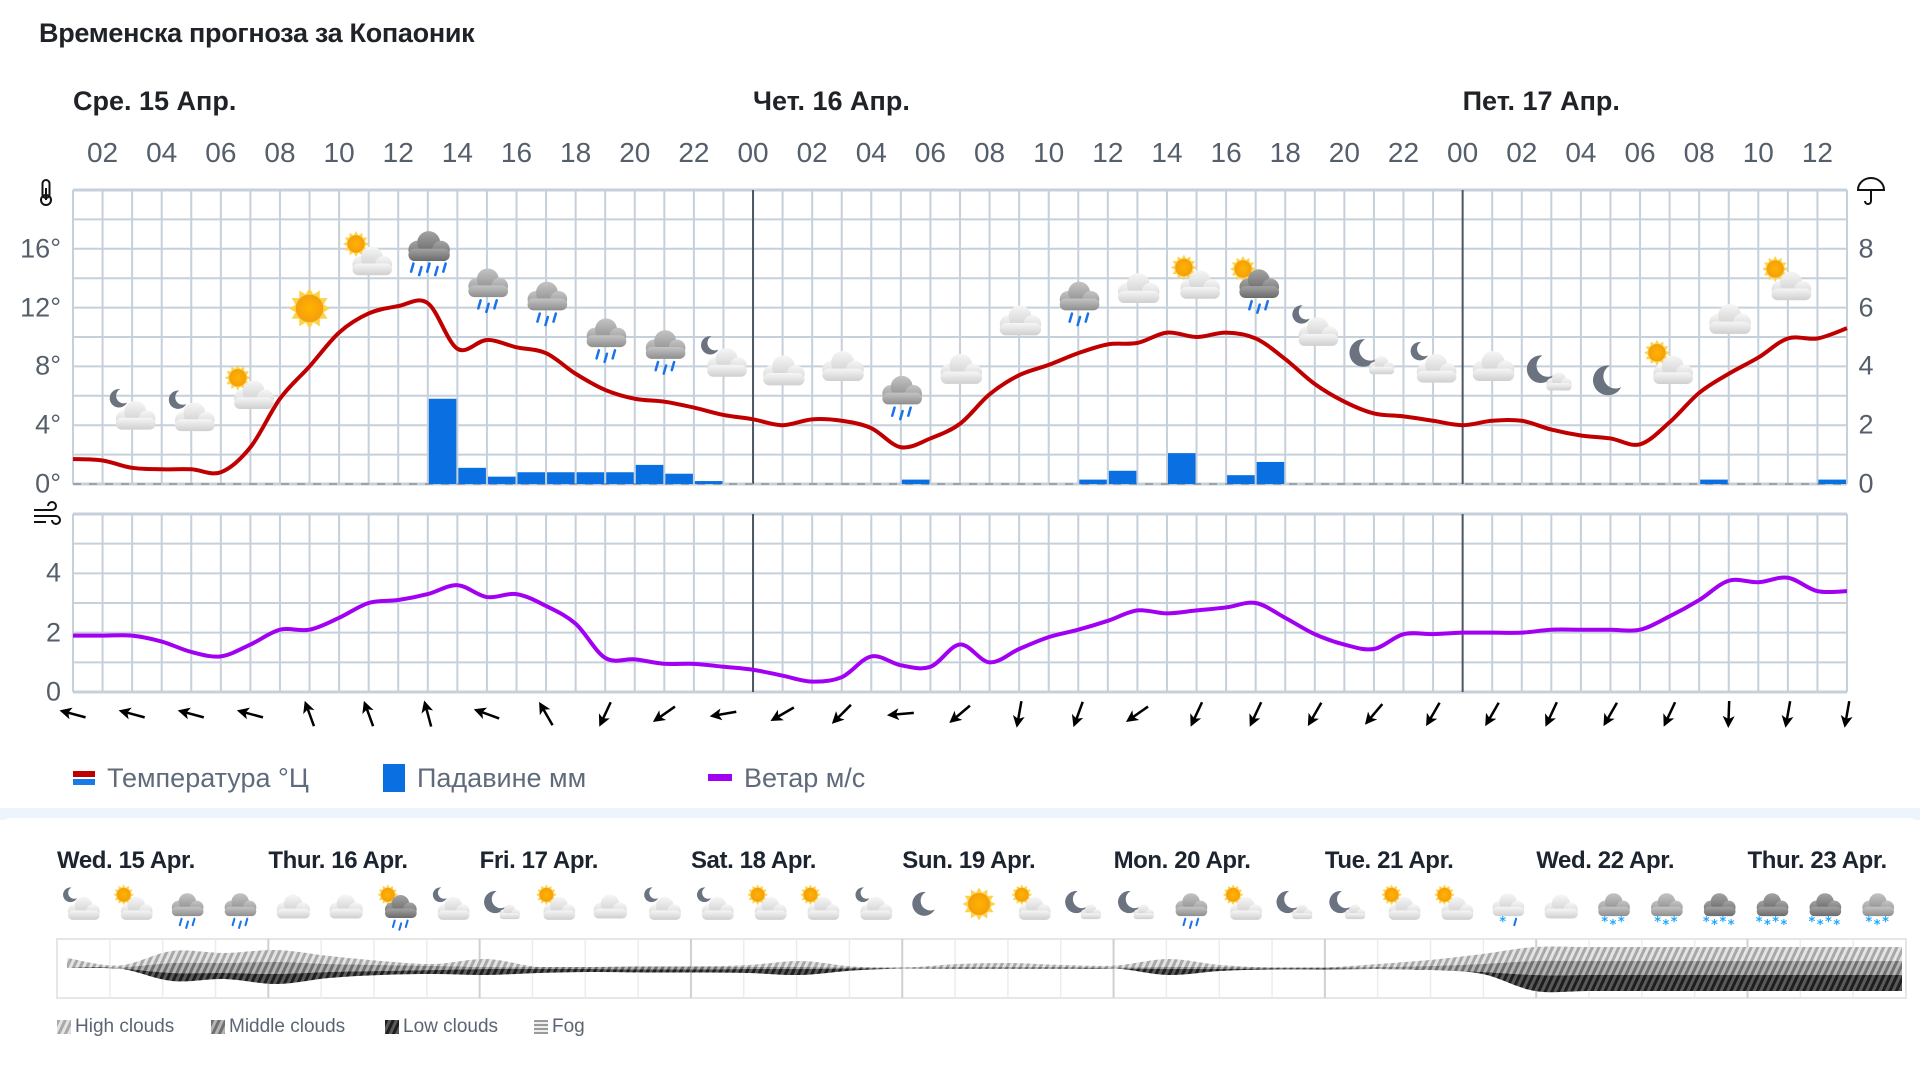  I want to click on high-clouds-swatch-icon, so click(64, 1027).